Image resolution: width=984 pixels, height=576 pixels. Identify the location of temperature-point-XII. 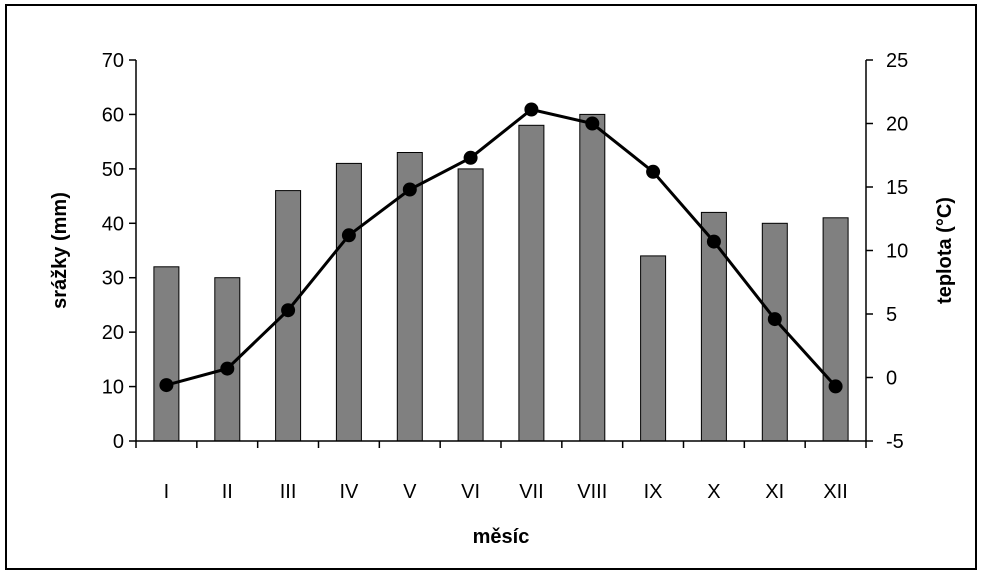
(835, 386).